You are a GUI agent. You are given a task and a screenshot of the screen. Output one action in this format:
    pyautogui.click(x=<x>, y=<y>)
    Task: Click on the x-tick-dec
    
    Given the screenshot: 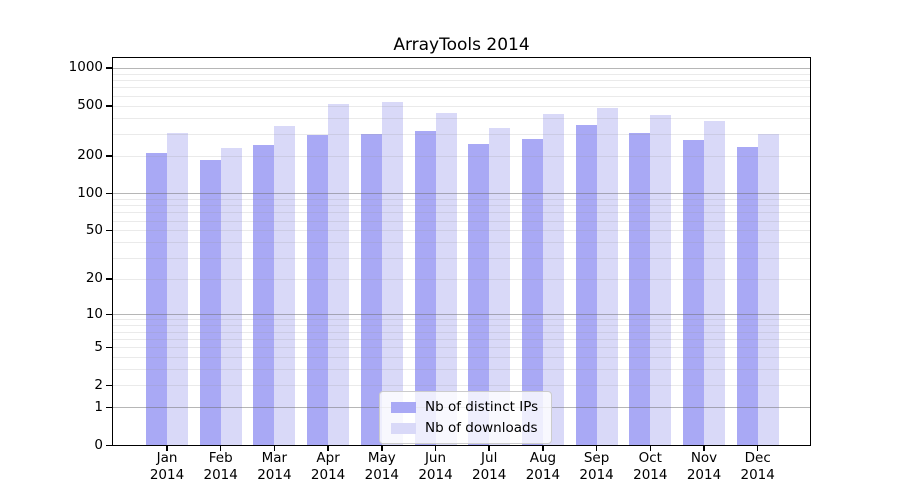 What is the action you would take?
    pyautogui.click(x=757, y=448)
    